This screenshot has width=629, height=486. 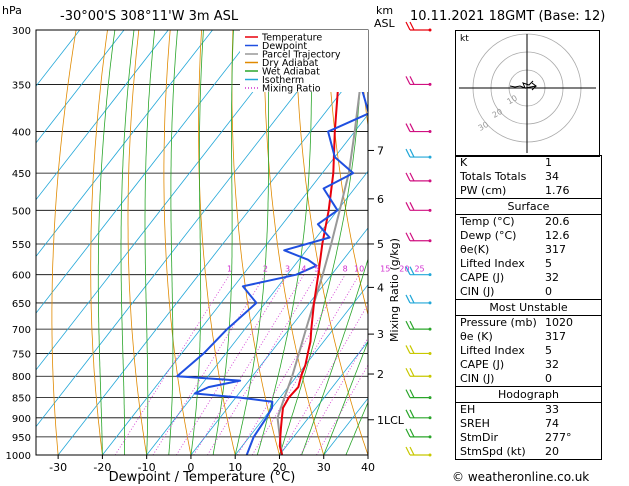 I want to click on mixing-ratio-label: 15, so click(x=385, y=269).